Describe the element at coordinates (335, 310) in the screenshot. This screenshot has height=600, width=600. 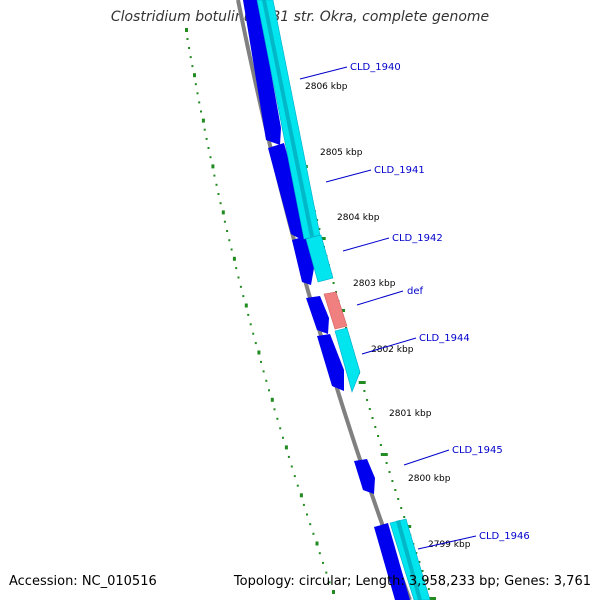
I see `cds-highlight-block` at that location.